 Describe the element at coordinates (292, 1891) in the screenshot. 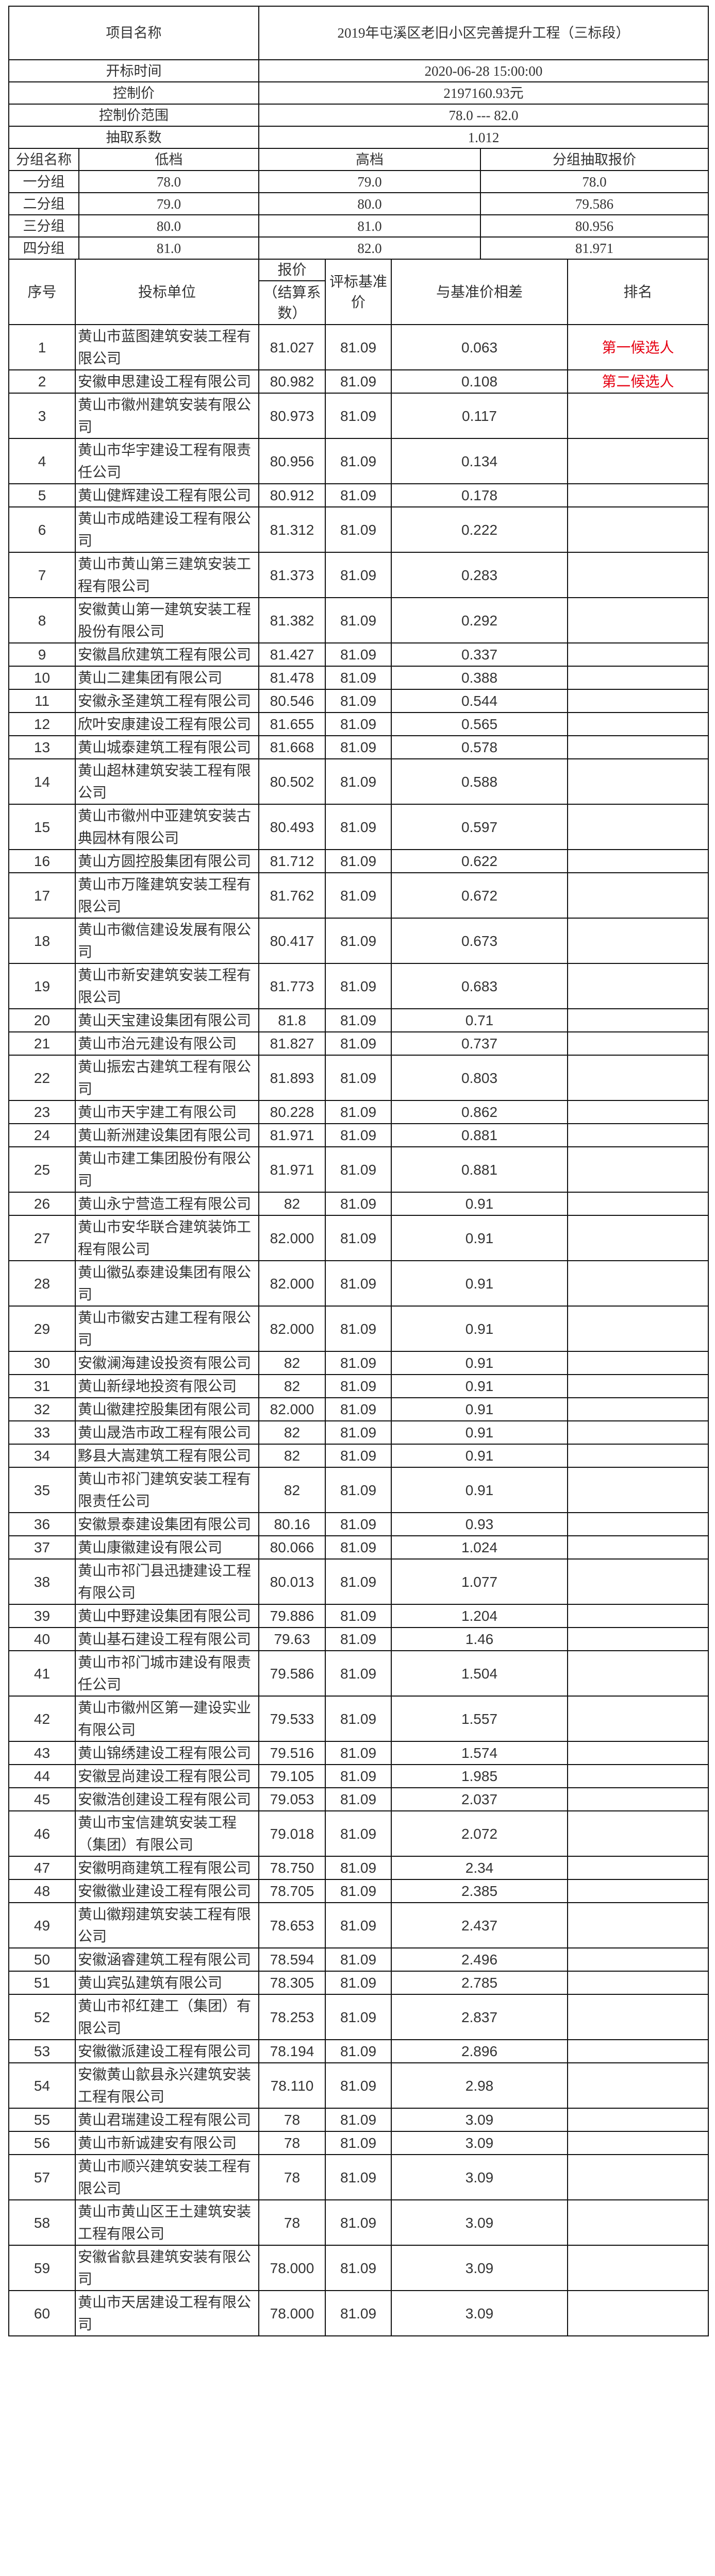

I see `bid-price-cell: 78.705` at that location.